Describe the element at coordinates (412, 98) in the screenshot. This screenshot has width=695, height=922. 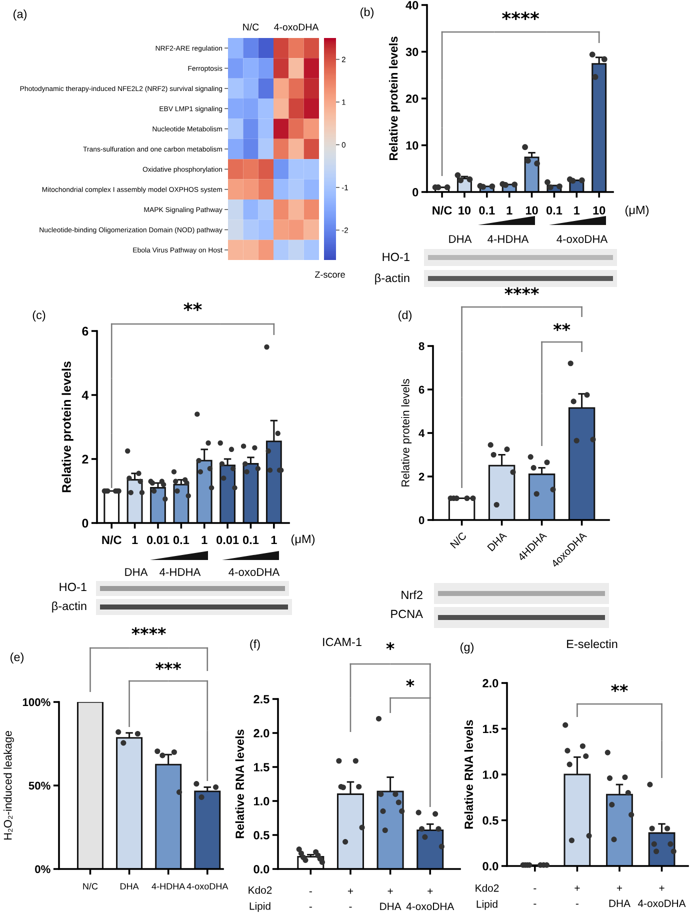
I see `y-tick-label: 20` at that location.